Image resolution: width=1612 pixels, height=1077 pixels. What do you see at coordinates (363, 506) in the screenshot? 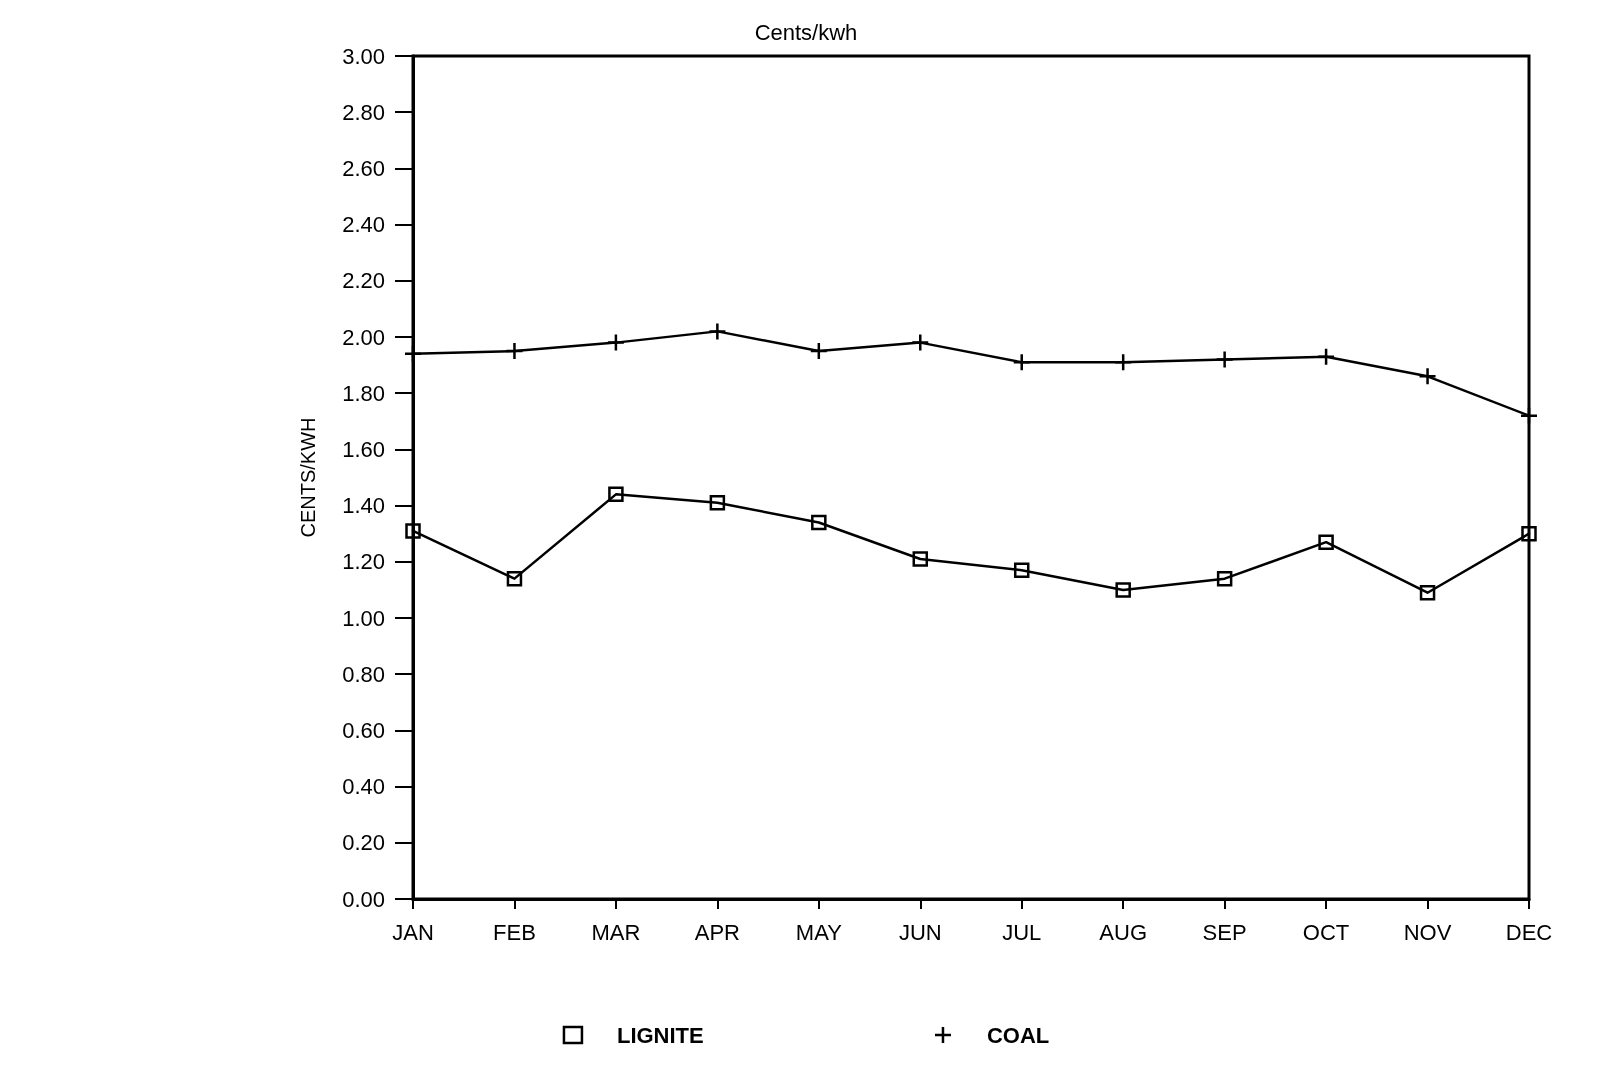
I see `y-tick-label: 1.40` at bounding box center [363, 506].